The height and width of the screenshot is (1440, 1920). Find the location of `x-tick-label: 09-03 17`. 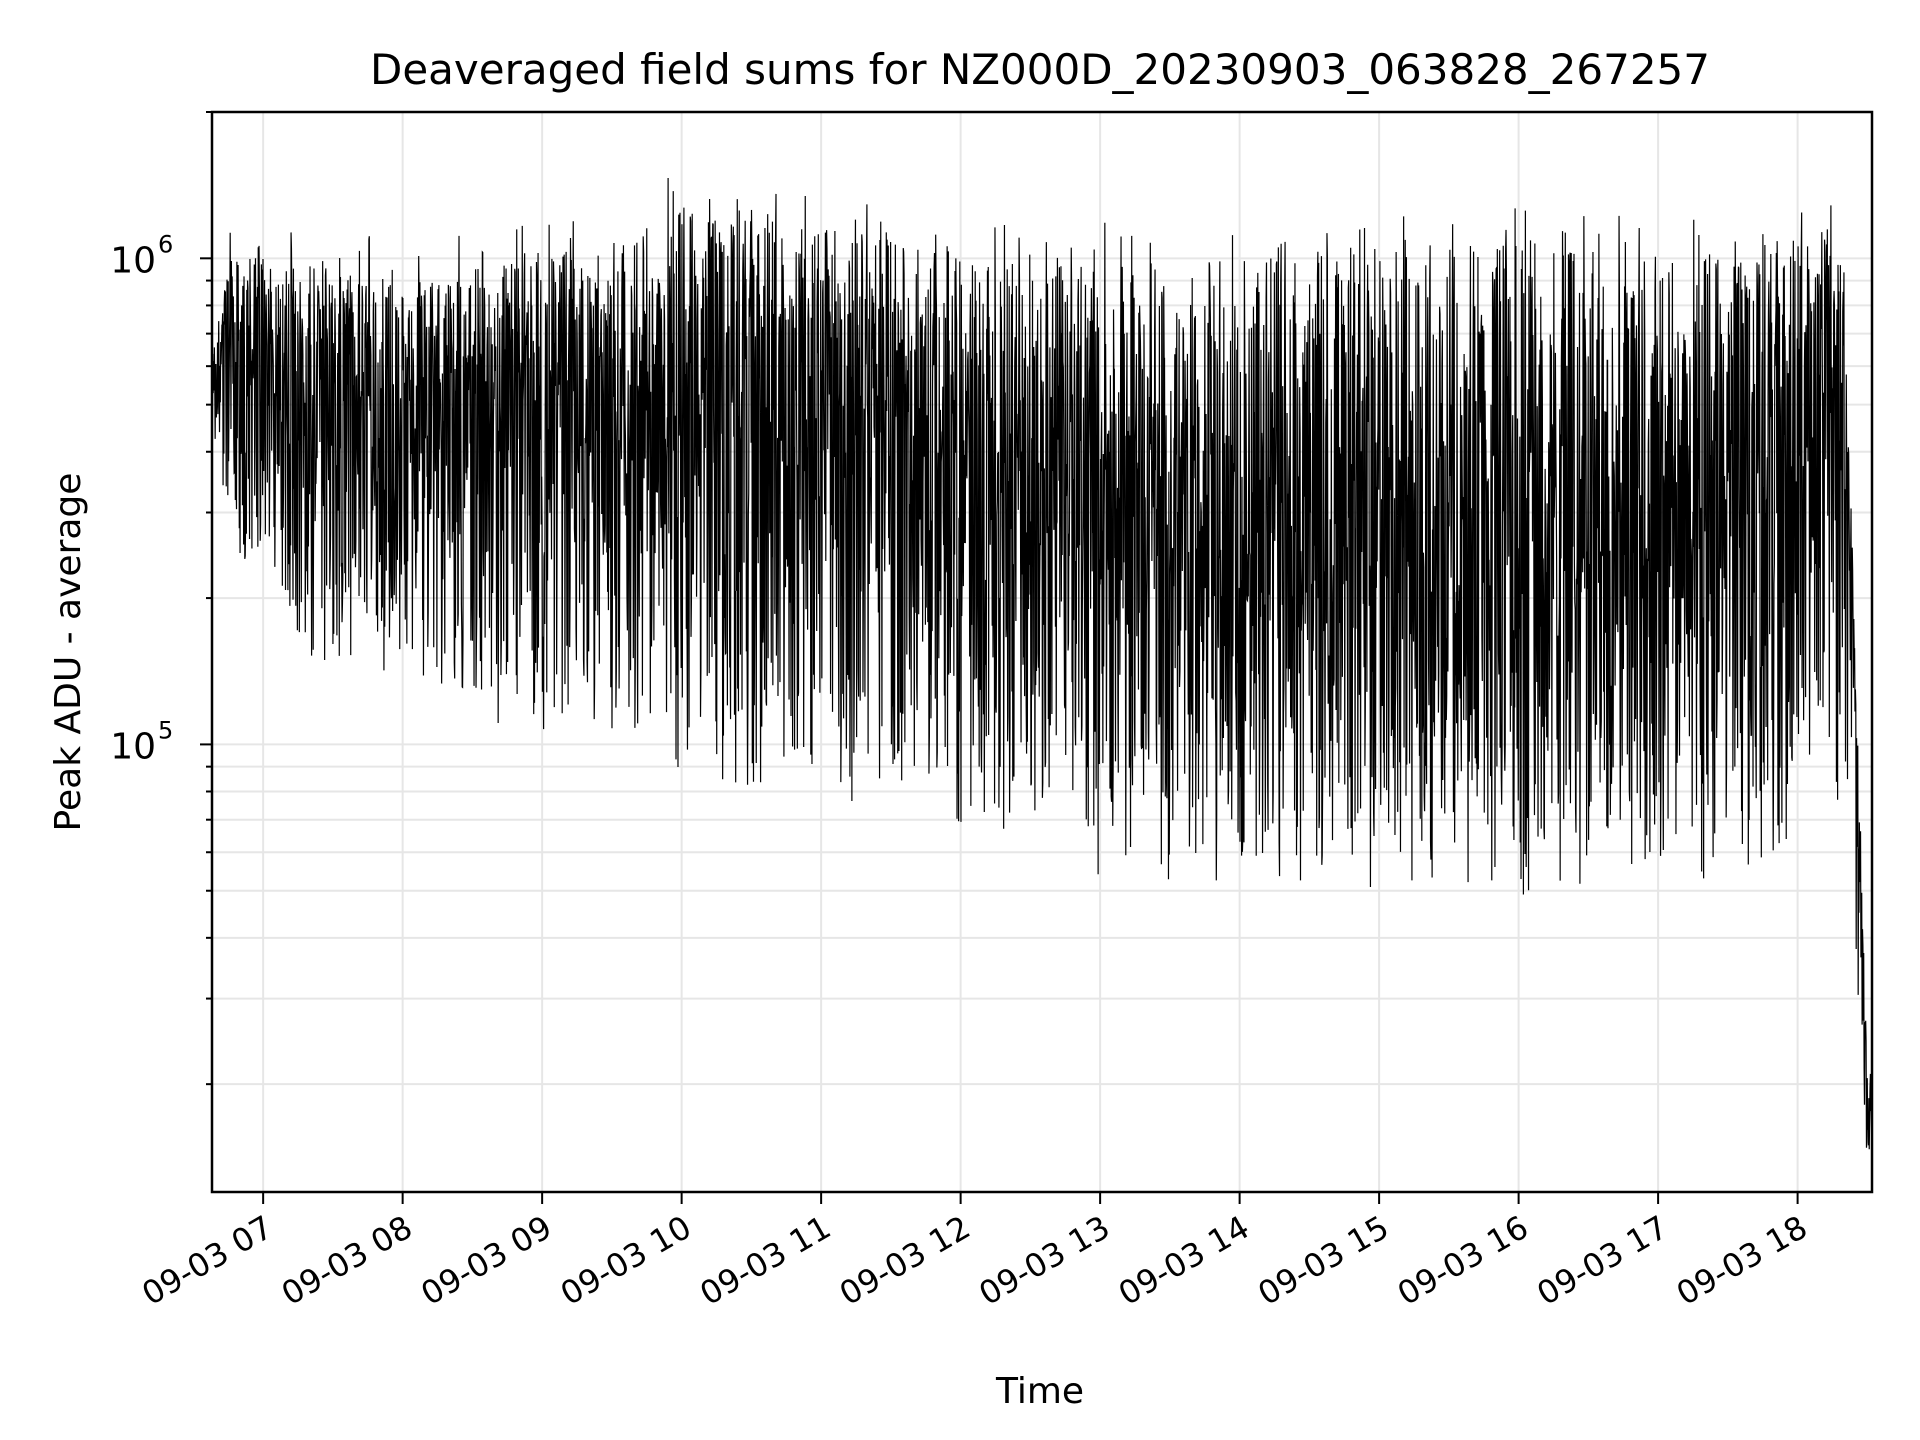

x-tick-label: 09-03 17 is located at coordinates (1603, 1260).